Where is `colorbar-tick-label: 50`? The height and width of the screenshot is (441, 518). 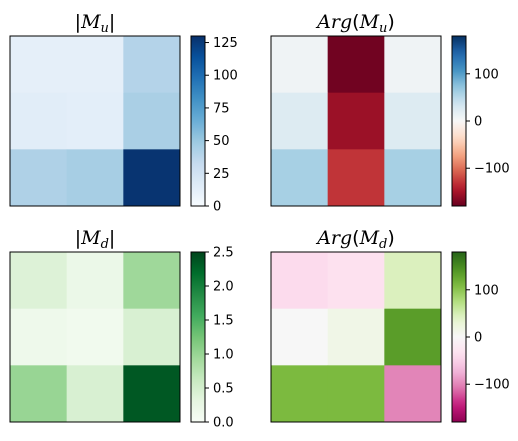 colorbar-tick-label: 50 is located at coordinates (221, 141).